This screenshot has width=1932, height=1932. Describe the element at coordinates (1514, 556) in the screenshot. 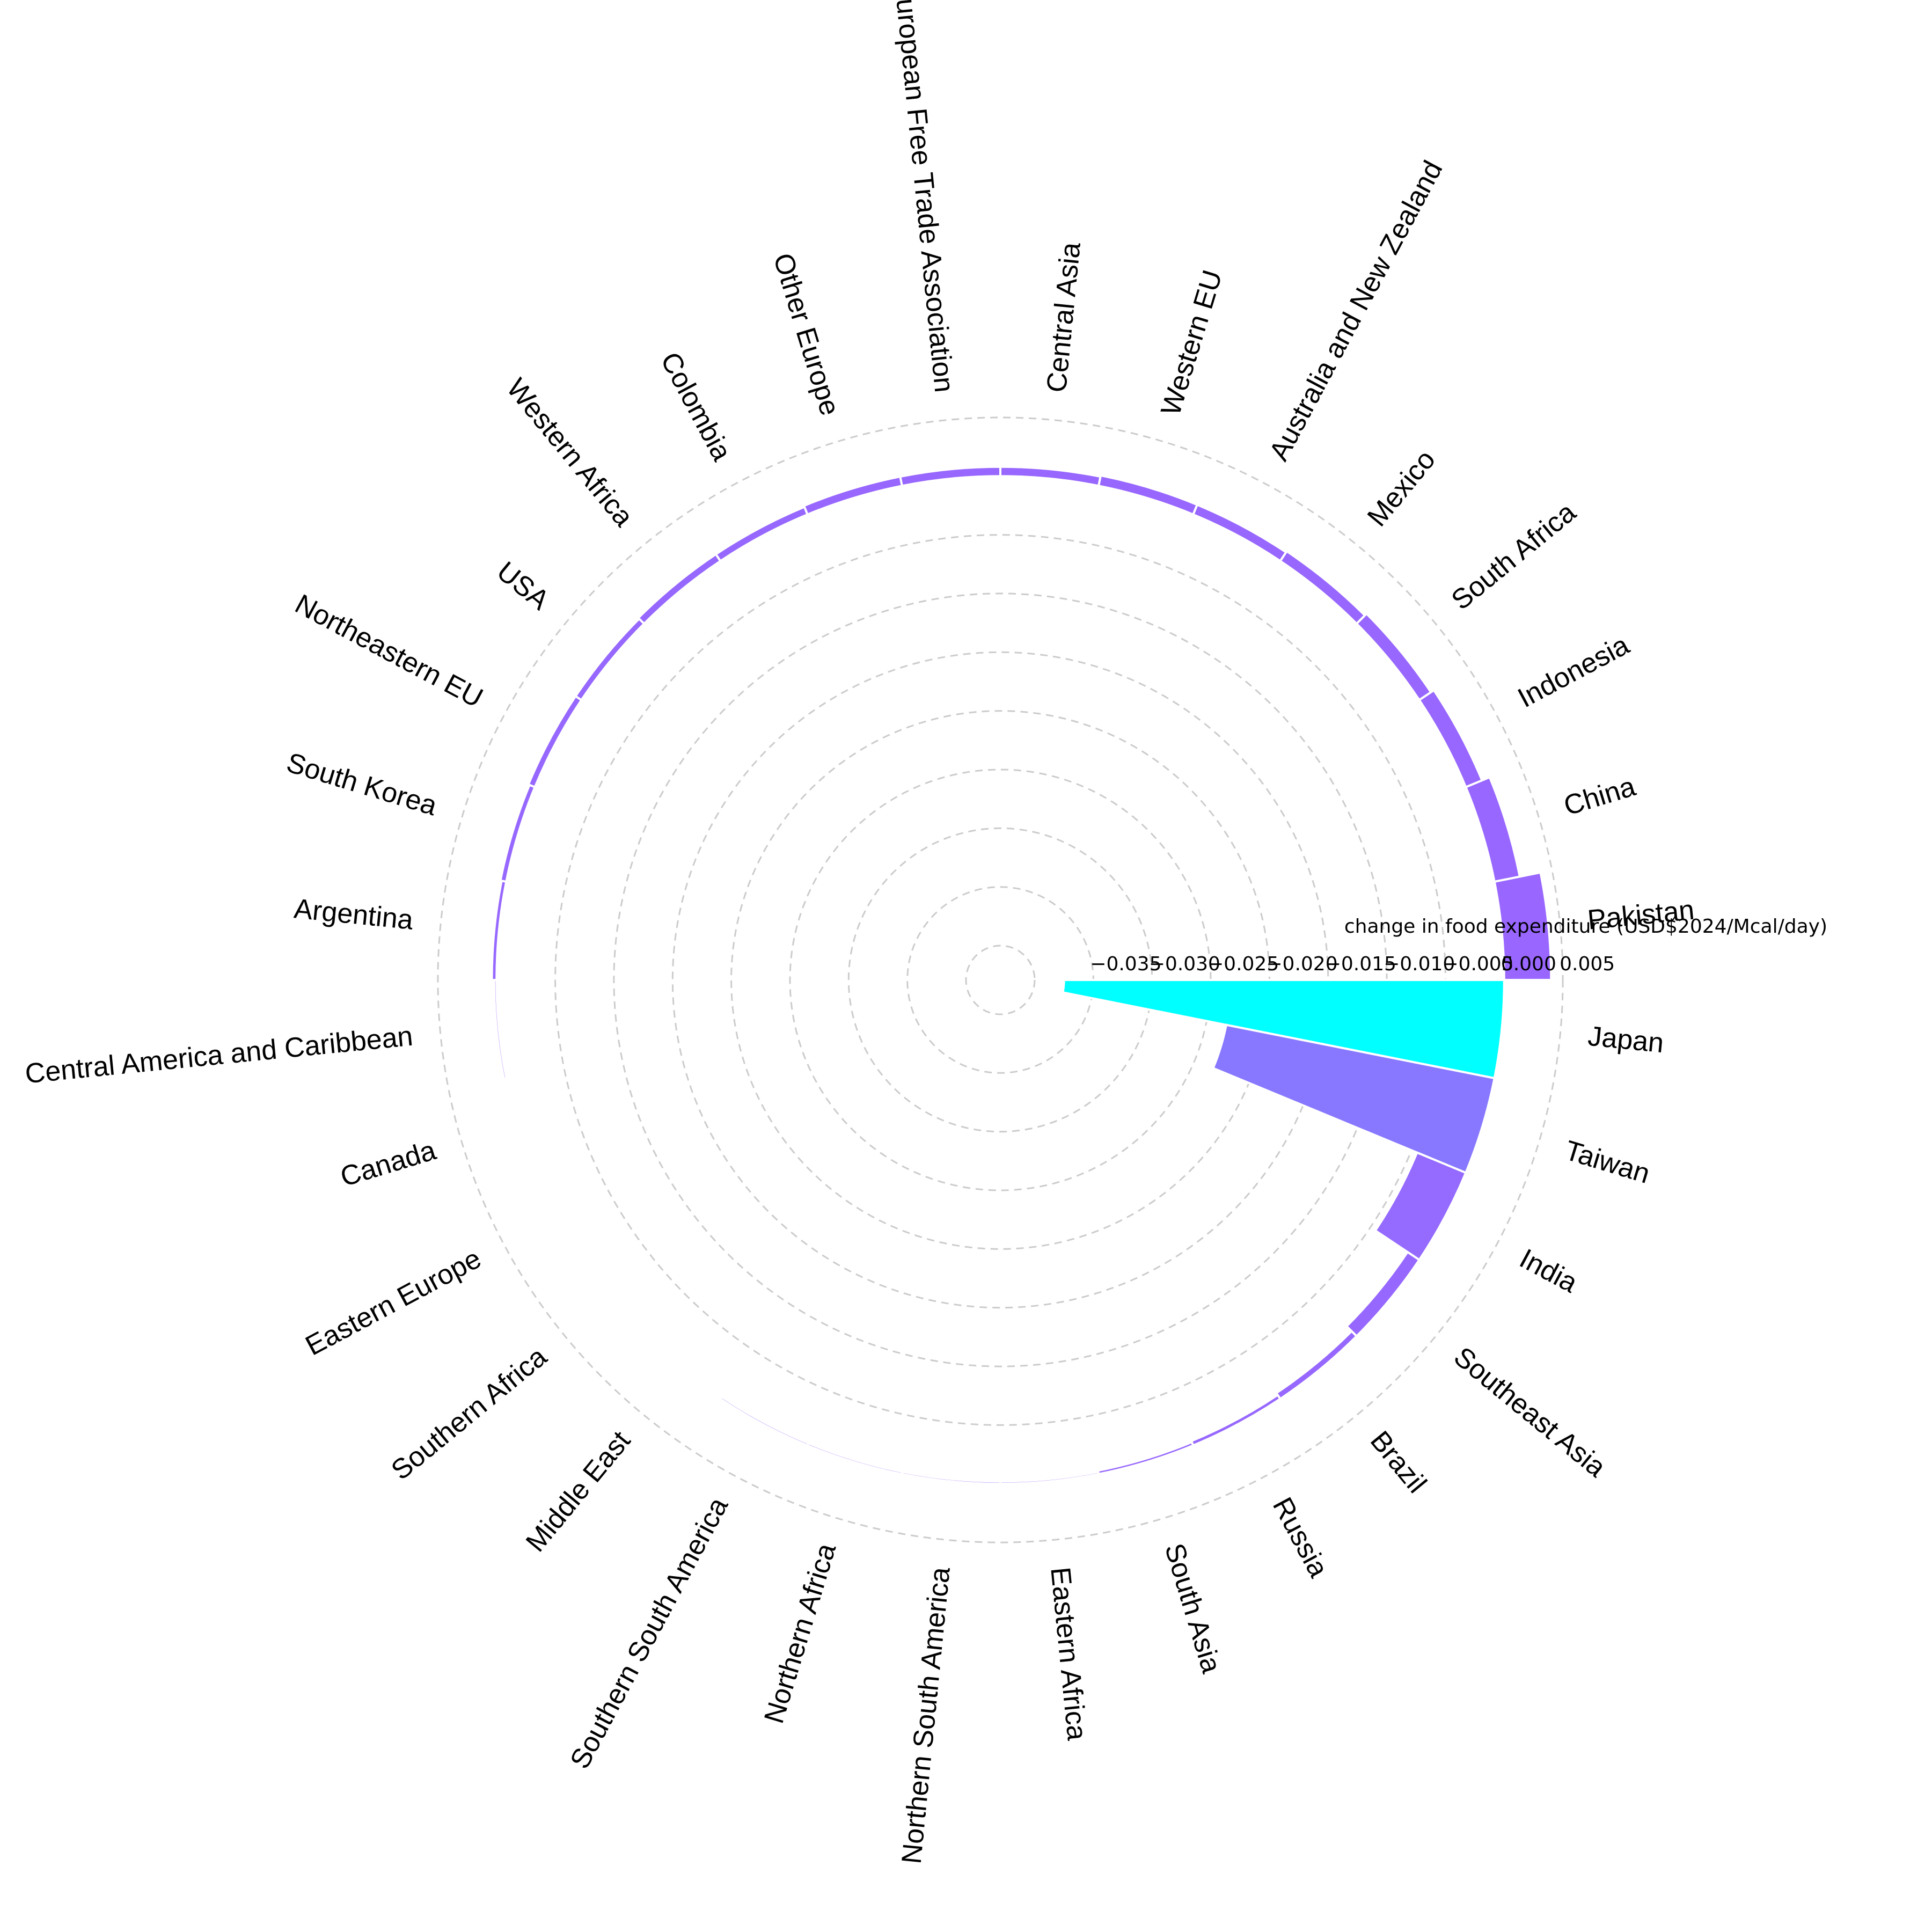

I see `category-label-south-africa: South Africa` at that location.